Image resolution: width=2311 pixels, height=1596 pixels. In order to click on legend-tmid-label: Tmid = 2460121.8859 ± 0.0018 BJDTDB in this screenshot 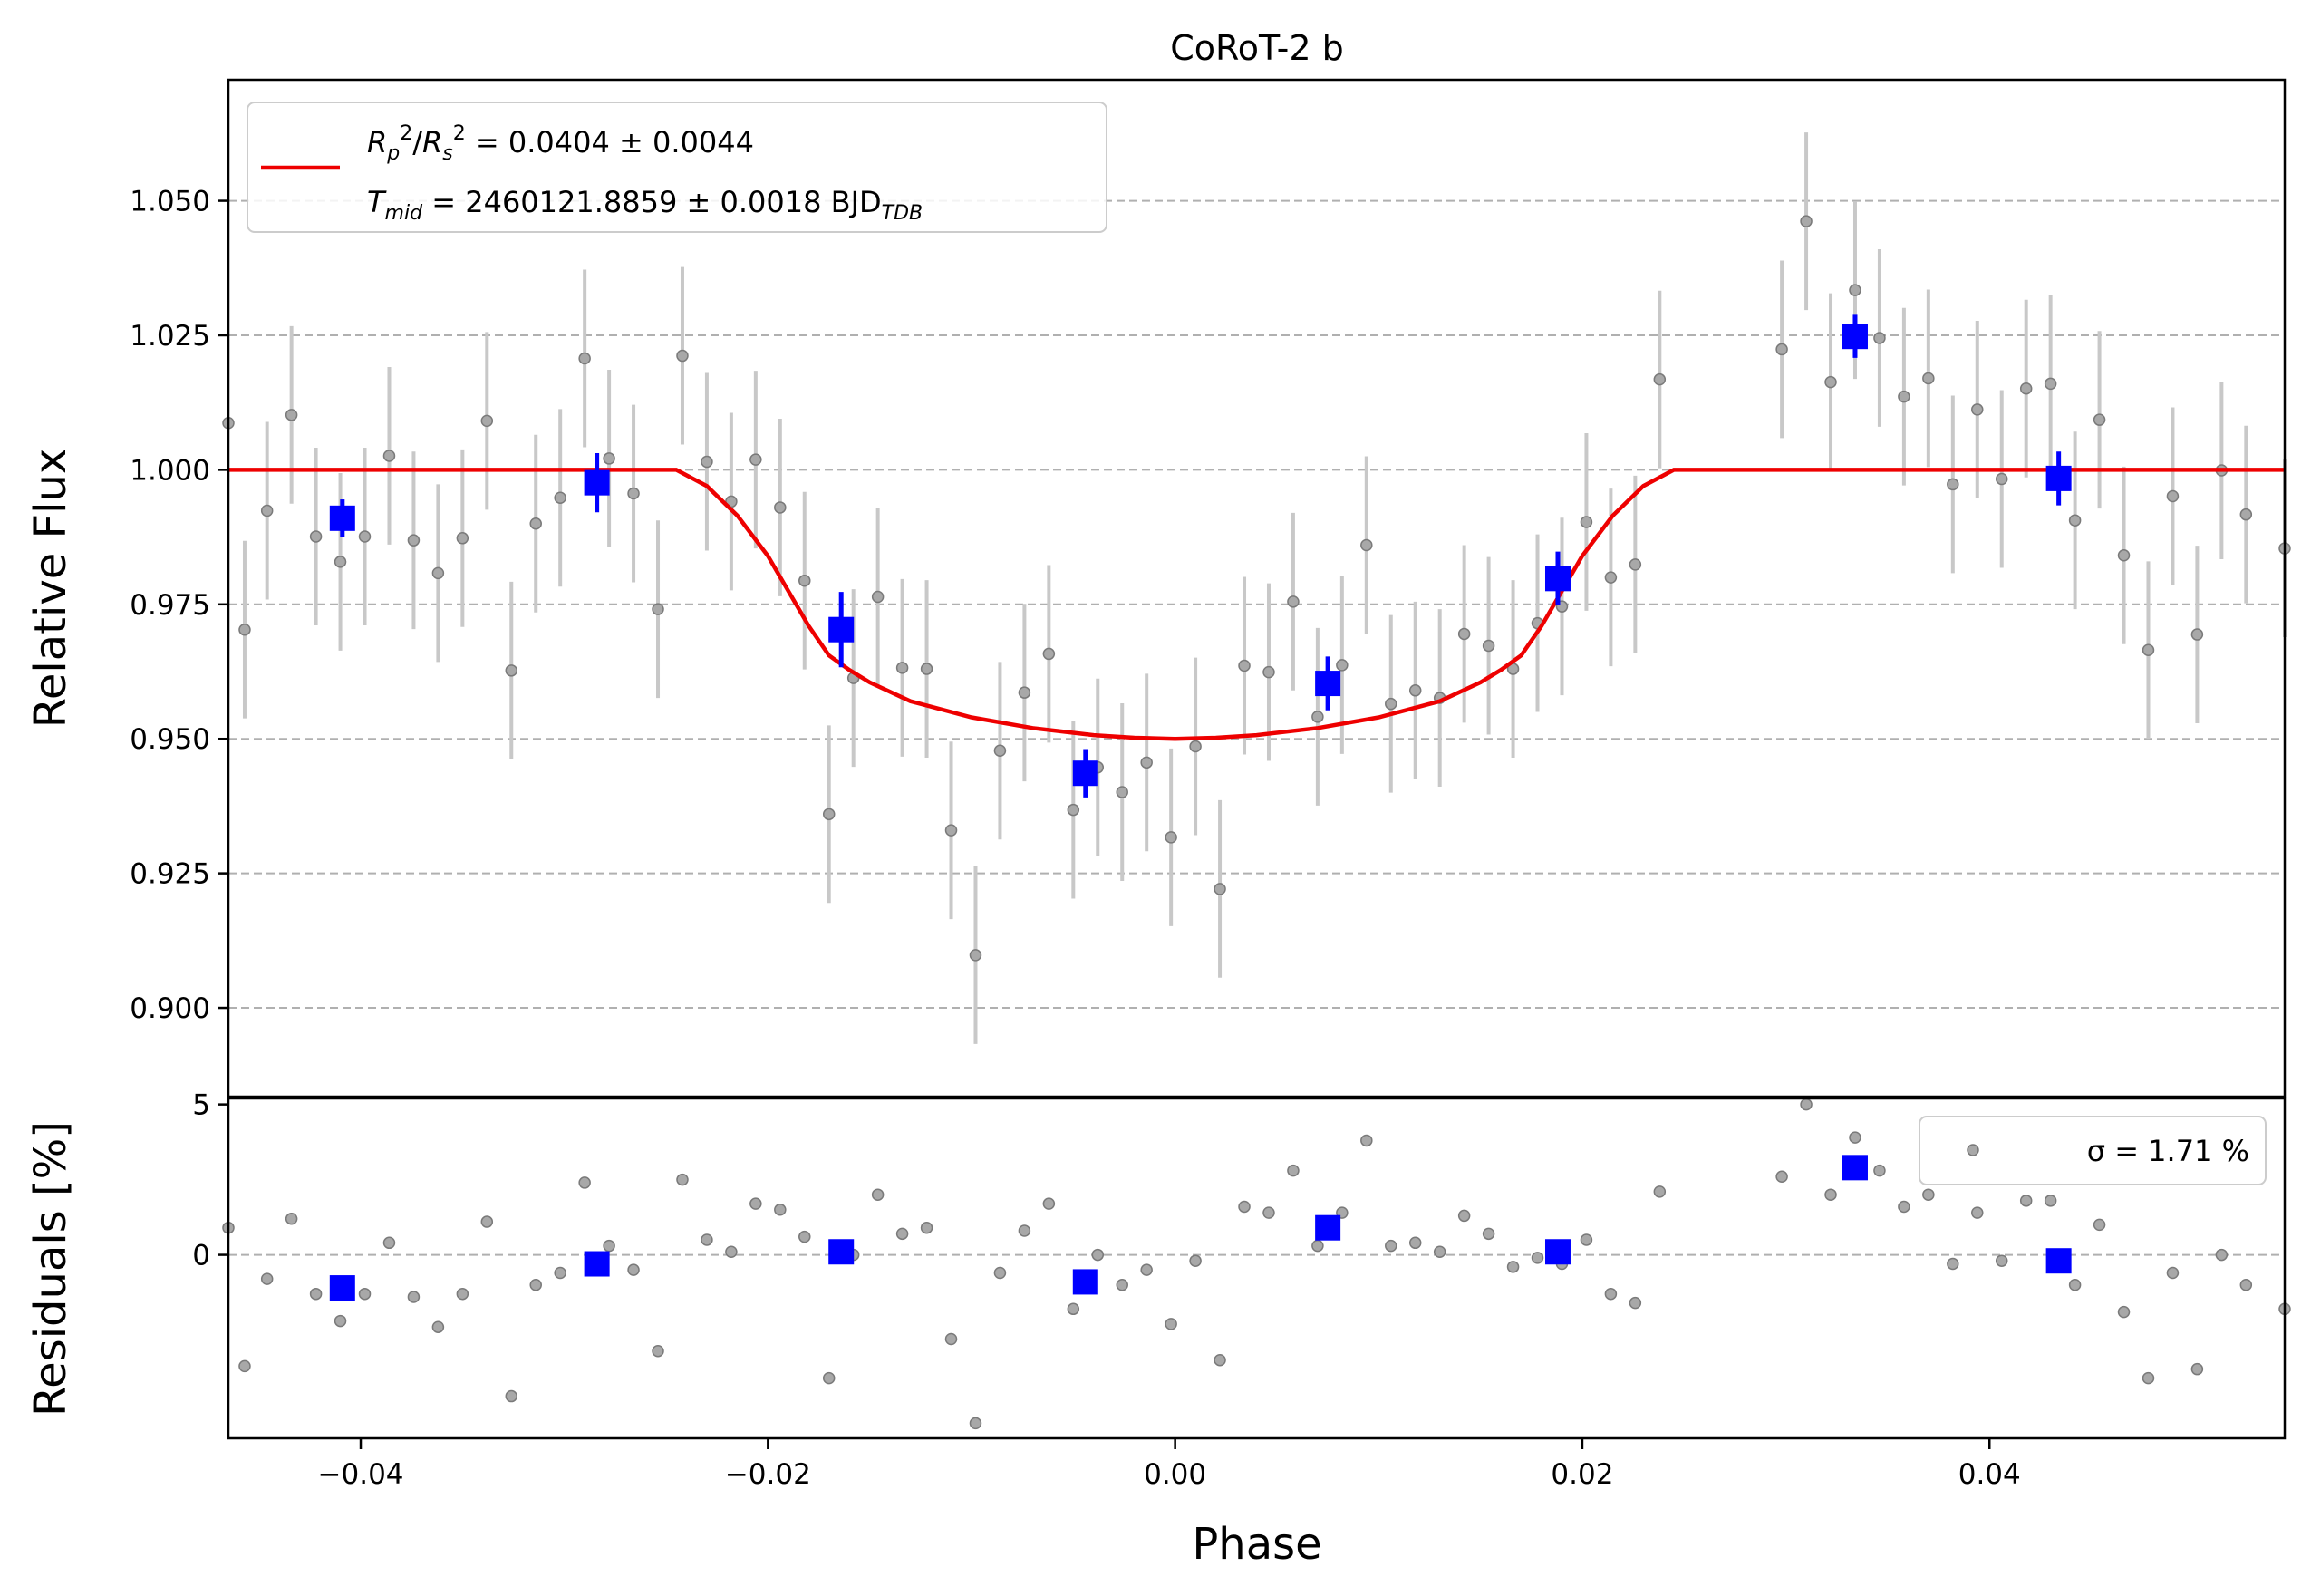, I will do `click(645, 205)`.